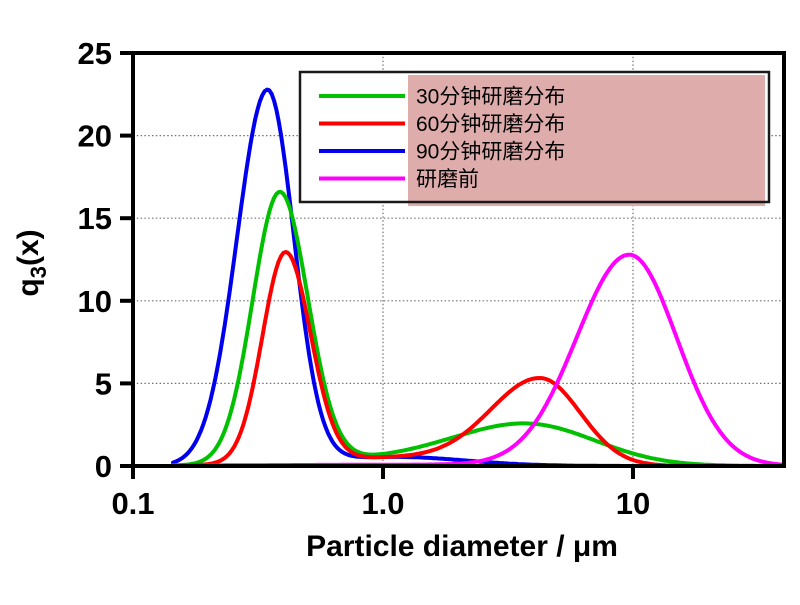  Describe the element at coordinates (490, 124) in the screenshot. I see `legend-label-1: 60分钟研磨分布` at that location.